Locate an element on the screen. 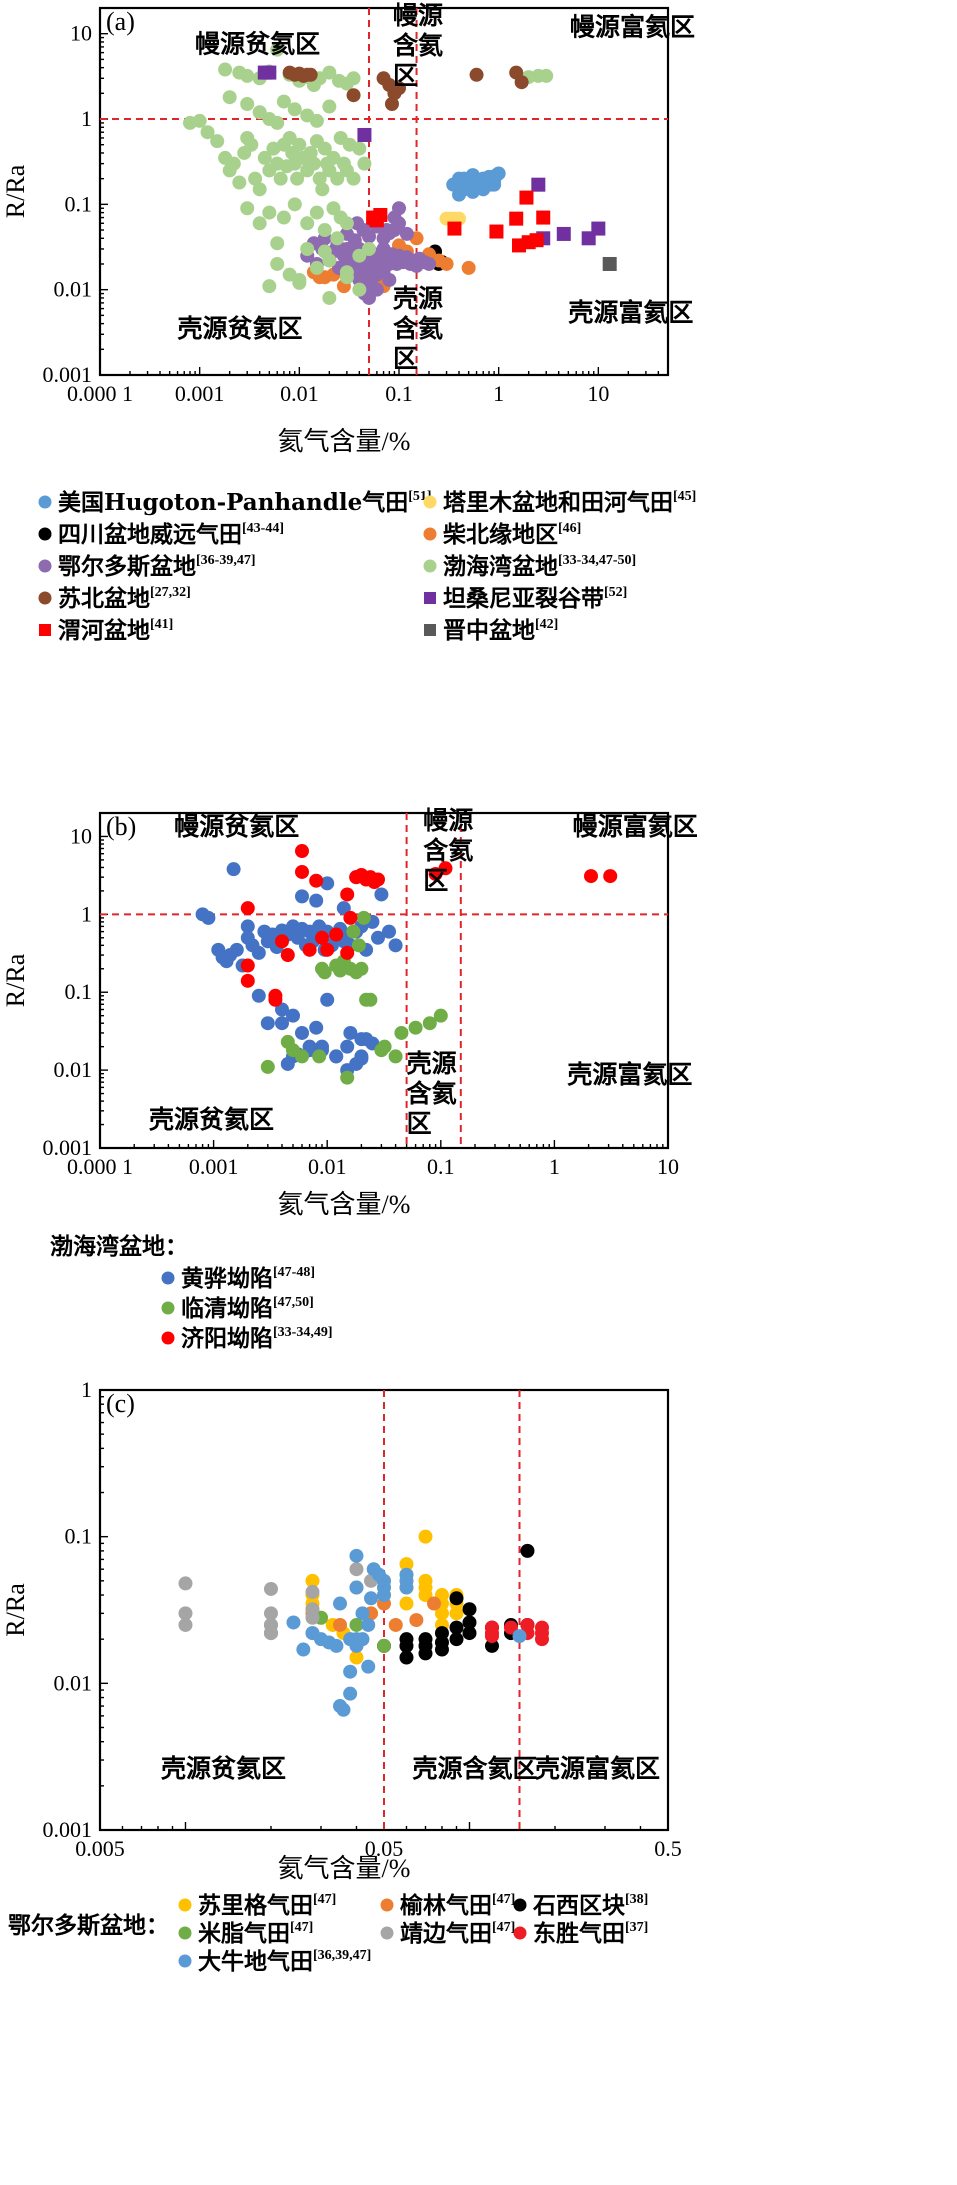 The width and height of the screenshot is (957, 2185). panel-label: (b) is located at coordinates (121, 826).